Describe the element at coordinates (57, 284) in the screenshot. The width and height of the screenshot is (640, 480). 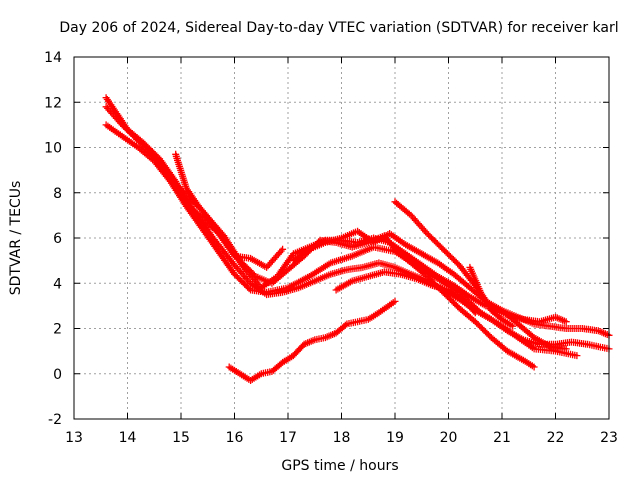
I see `y-tick-label: 4` at that location.